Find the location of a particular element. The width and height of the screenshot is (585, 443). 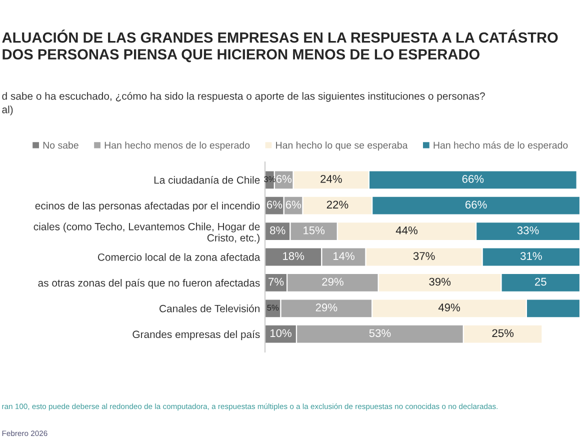

data-label: 10% is located at coordinates (281, 333).